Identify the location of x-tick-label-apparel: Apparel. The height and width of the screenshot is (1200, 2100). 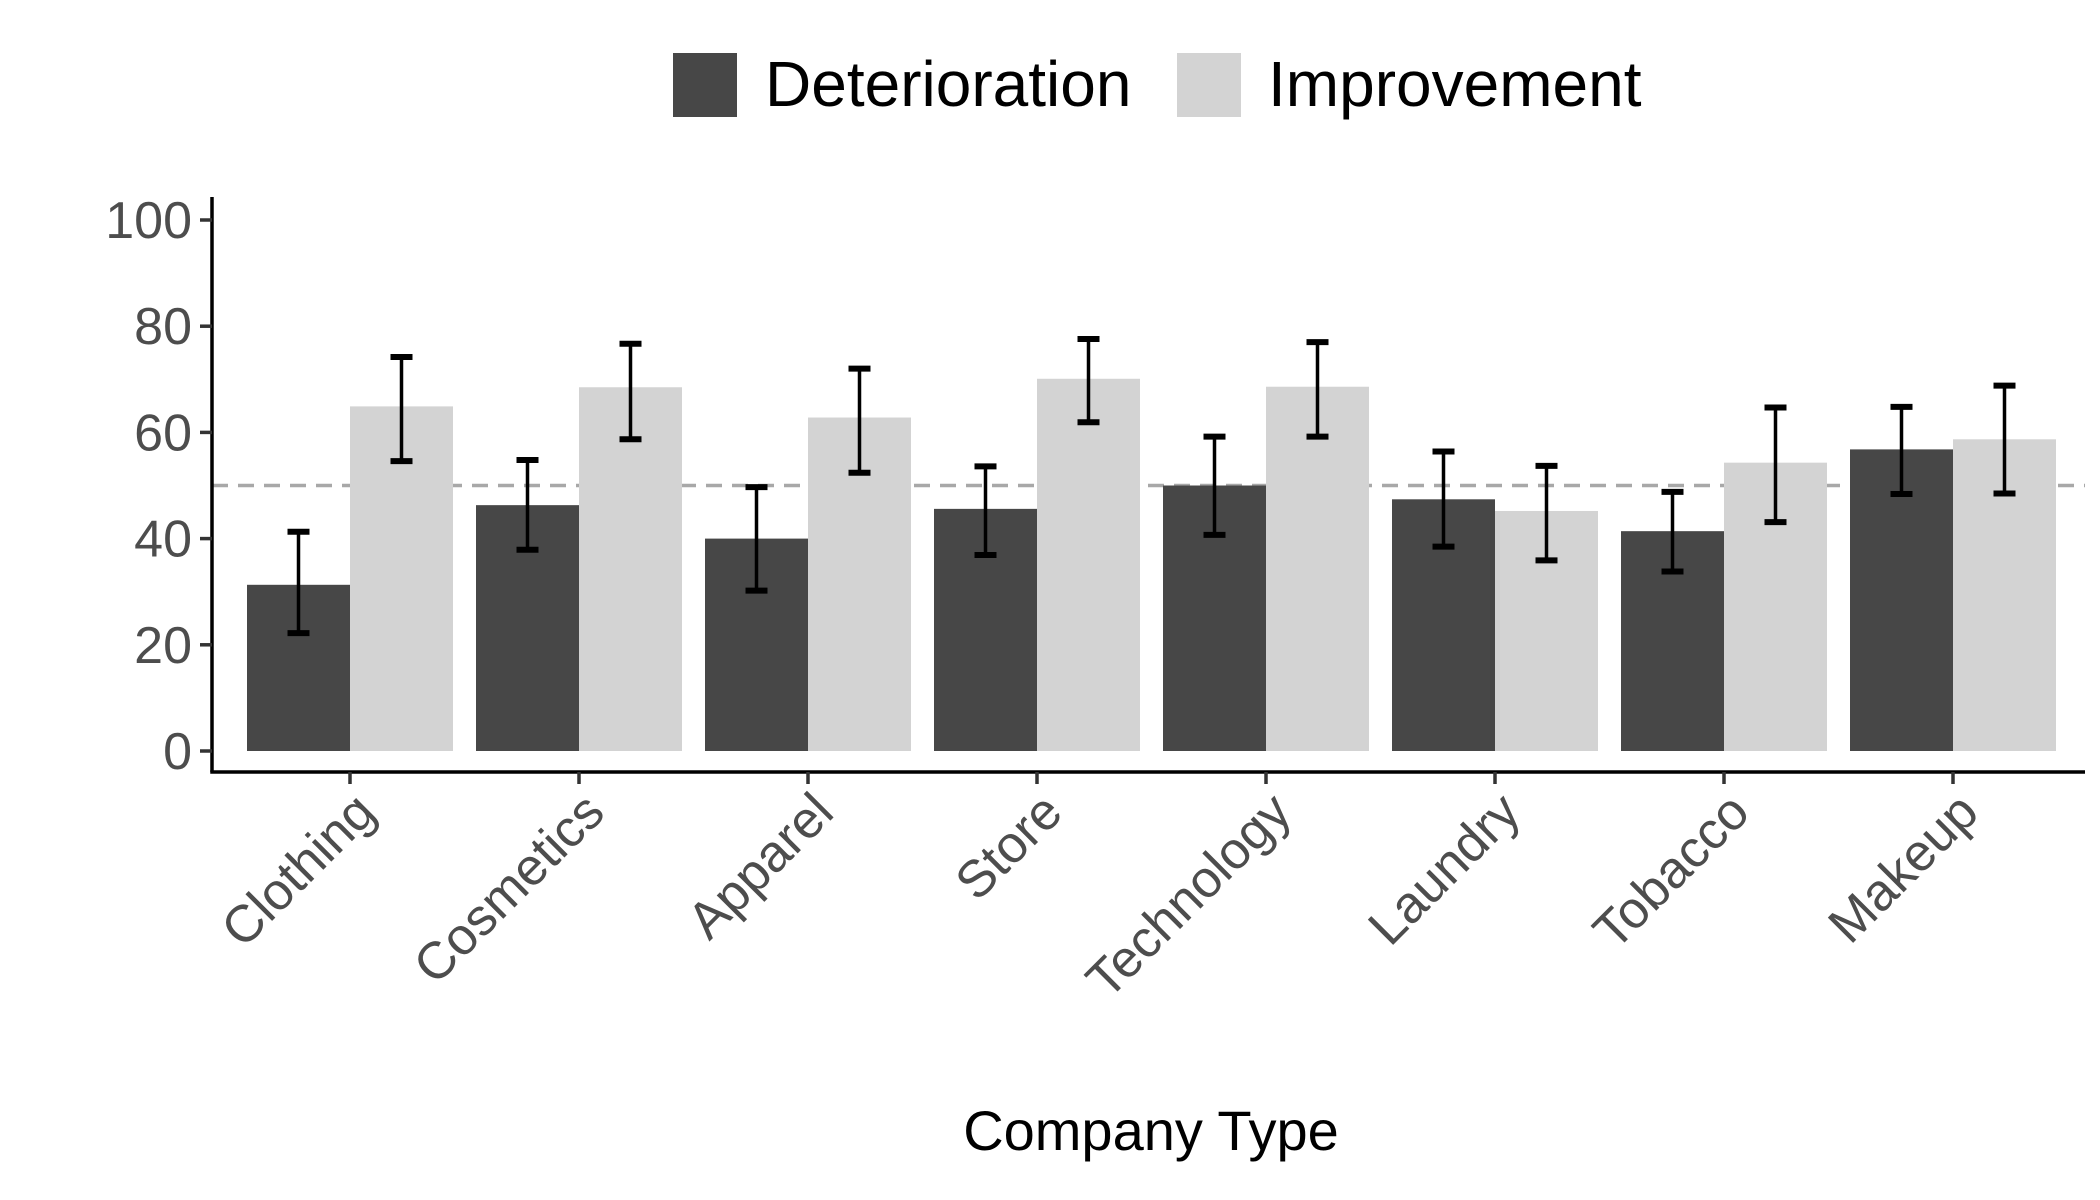
(761, 866).